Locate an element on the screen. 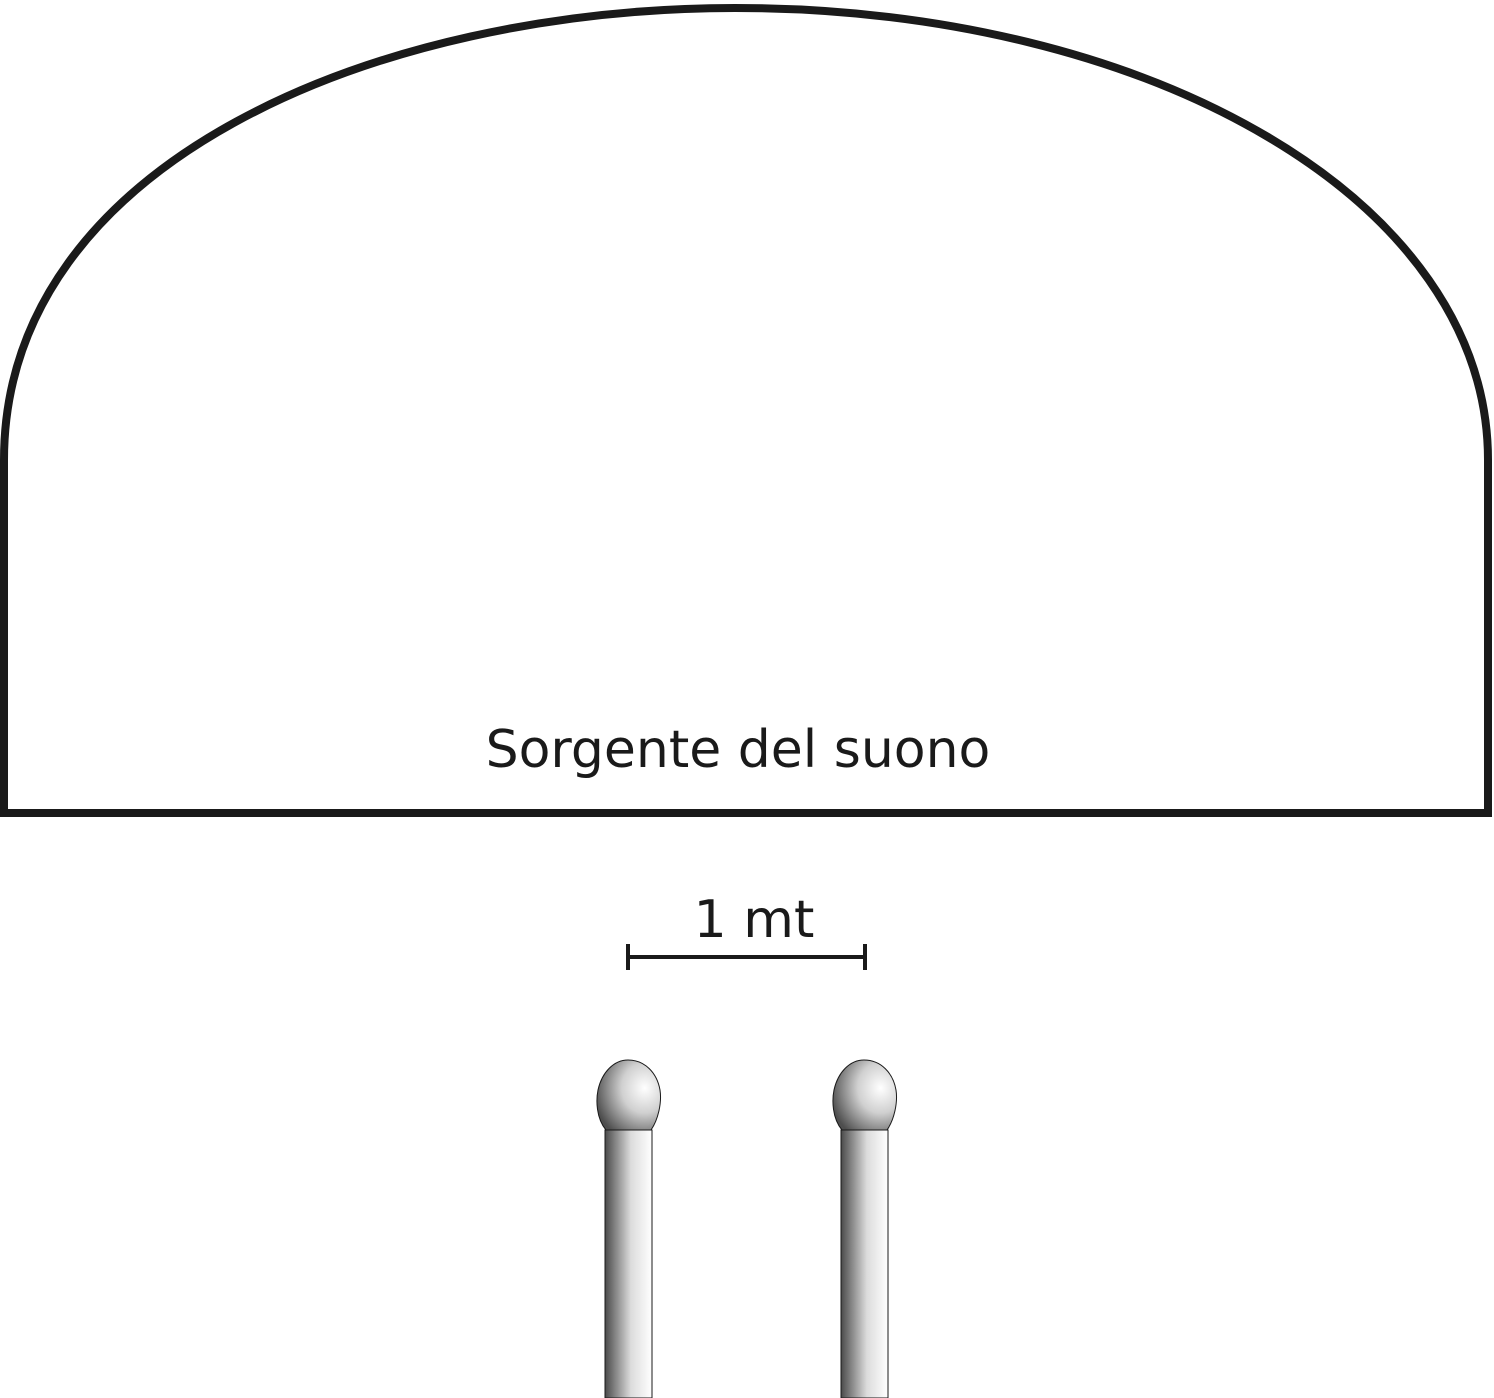 Image resolution: width=1494 pixels, height=1398 pixels. microphone-left-body is located at coordinates (628, 1263).